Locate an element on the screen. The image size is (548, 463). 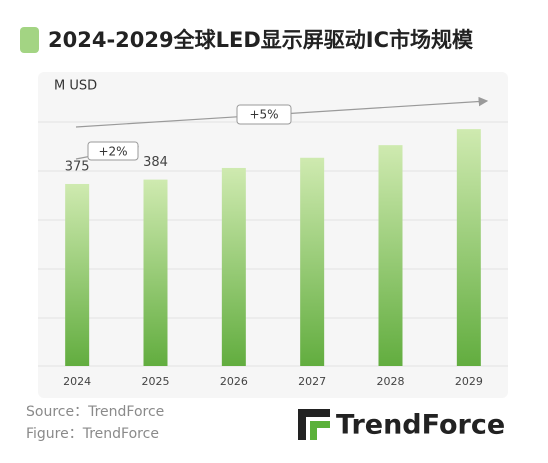
y-axis-label: M USD is located at coordinates (75, 86).